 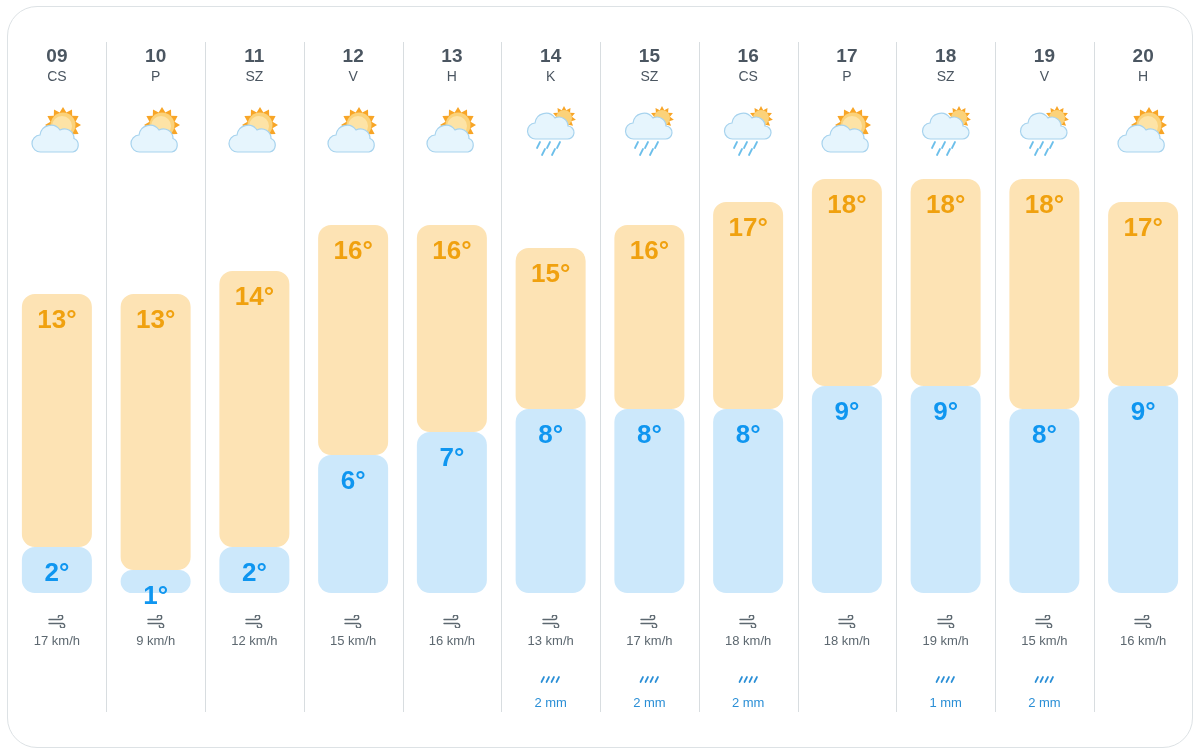 What do you see at coordinates (847, 64) in the screenshot?
I see `x-tick-label: 17 P` at bounding box center [847, 64].